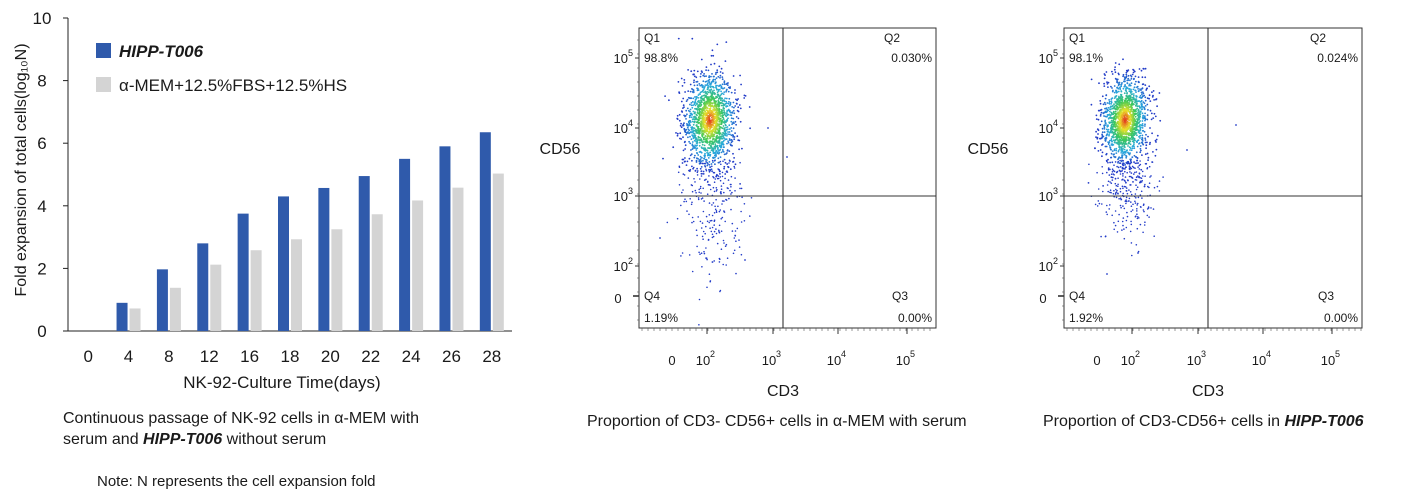  What do you see at coordinates (911, 58) in the screenshot?
I see `quadrant-q2-value: 0.030%` at bounding box center [911, 58].